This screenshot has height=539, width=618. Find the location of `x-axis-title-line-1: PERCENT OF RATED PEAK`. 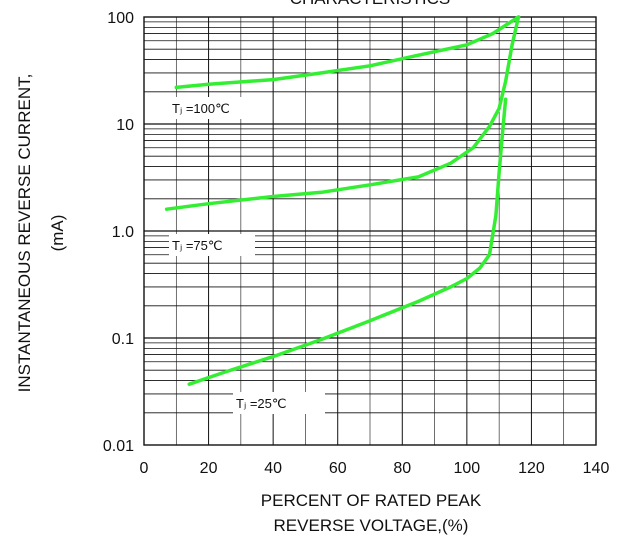

x-axis-title-line-1: PERCENT OF RATED PEAK is located at coordinates (371, 500).